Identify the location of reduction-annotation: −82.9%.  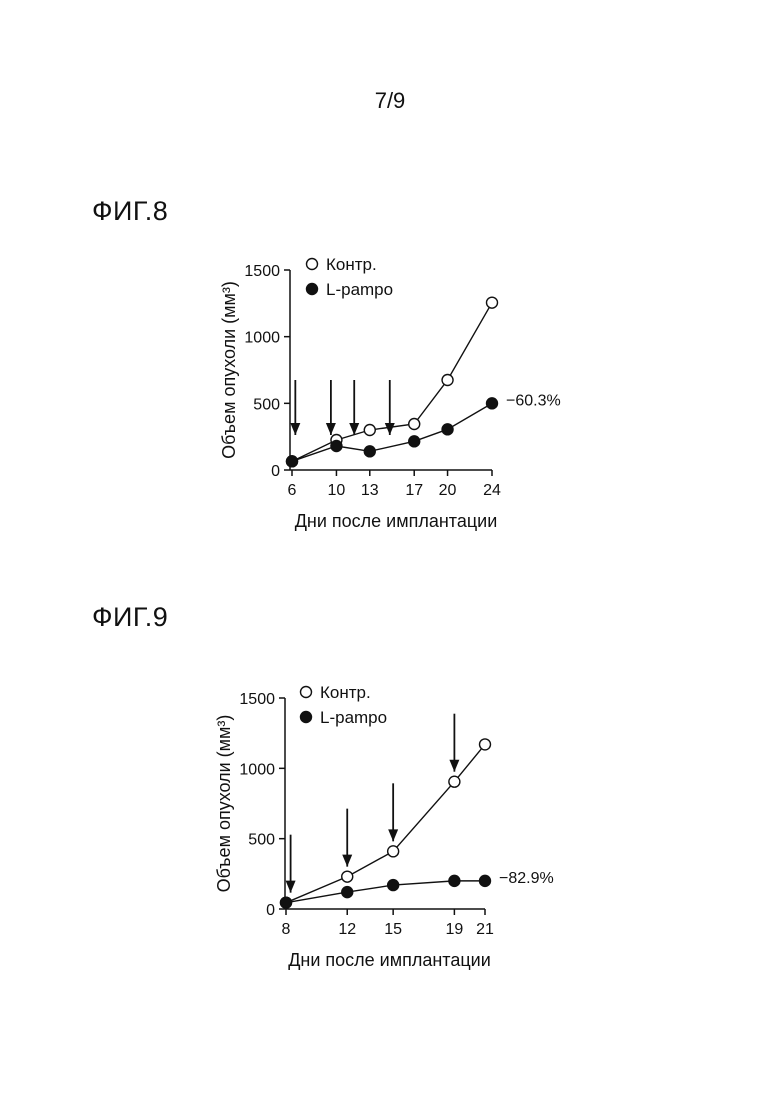
(526, 878).